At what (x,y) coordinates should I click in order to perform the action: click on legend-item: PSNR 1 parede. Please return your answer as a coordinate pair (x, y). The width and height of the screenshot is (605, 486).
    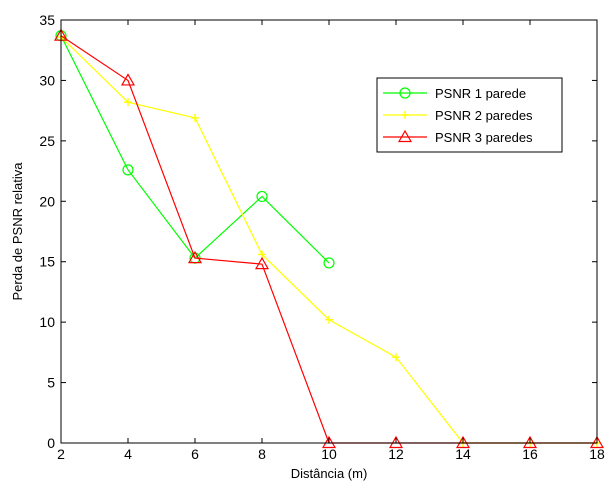
    Looking at the image, I should click on (454, 93).